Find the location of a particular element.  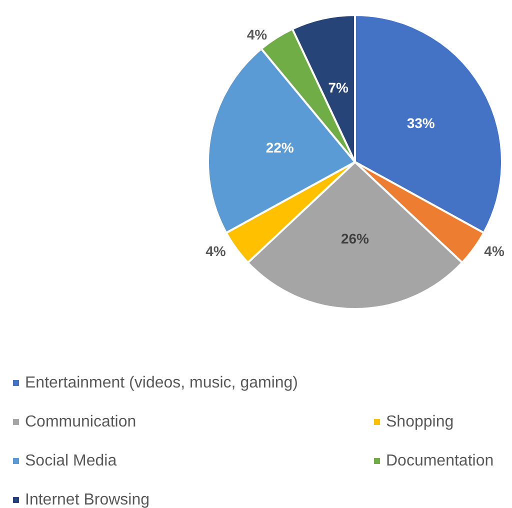

legend-label: Social Media is located at coordinates (71, 461).